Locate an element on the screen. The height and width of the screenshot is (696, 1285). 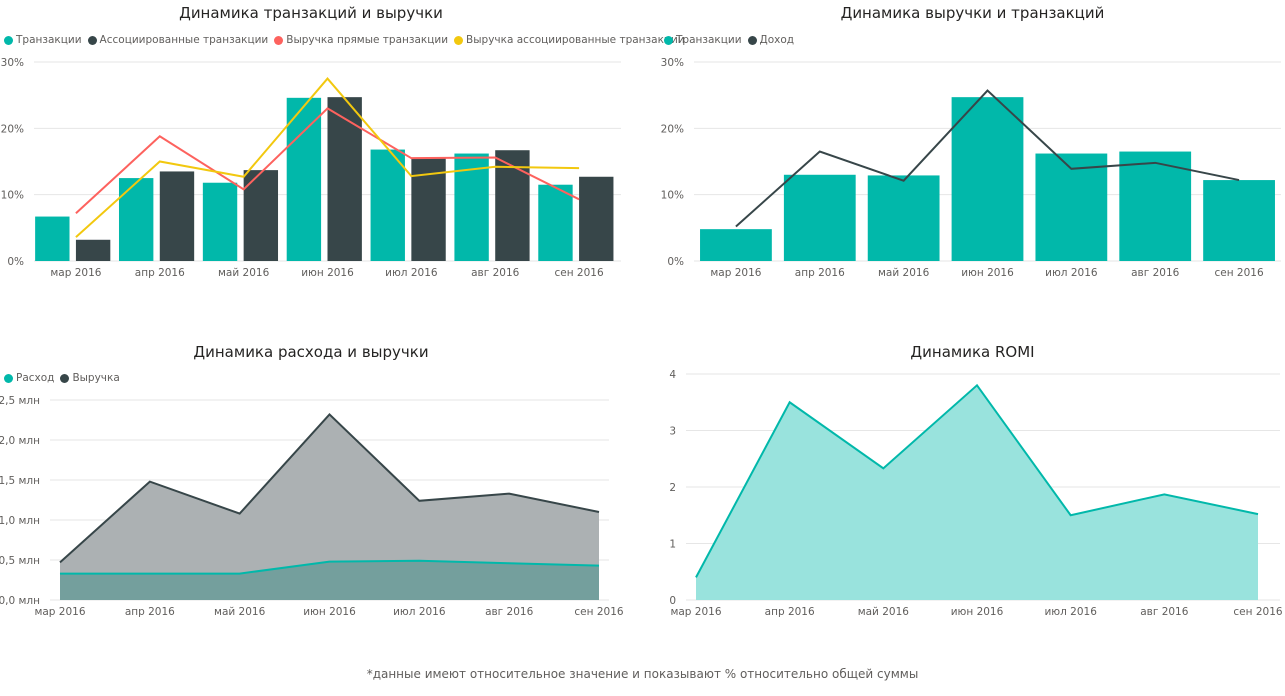
chart-title: Динамика расхода и выручки is located at coordinates (311, 352).